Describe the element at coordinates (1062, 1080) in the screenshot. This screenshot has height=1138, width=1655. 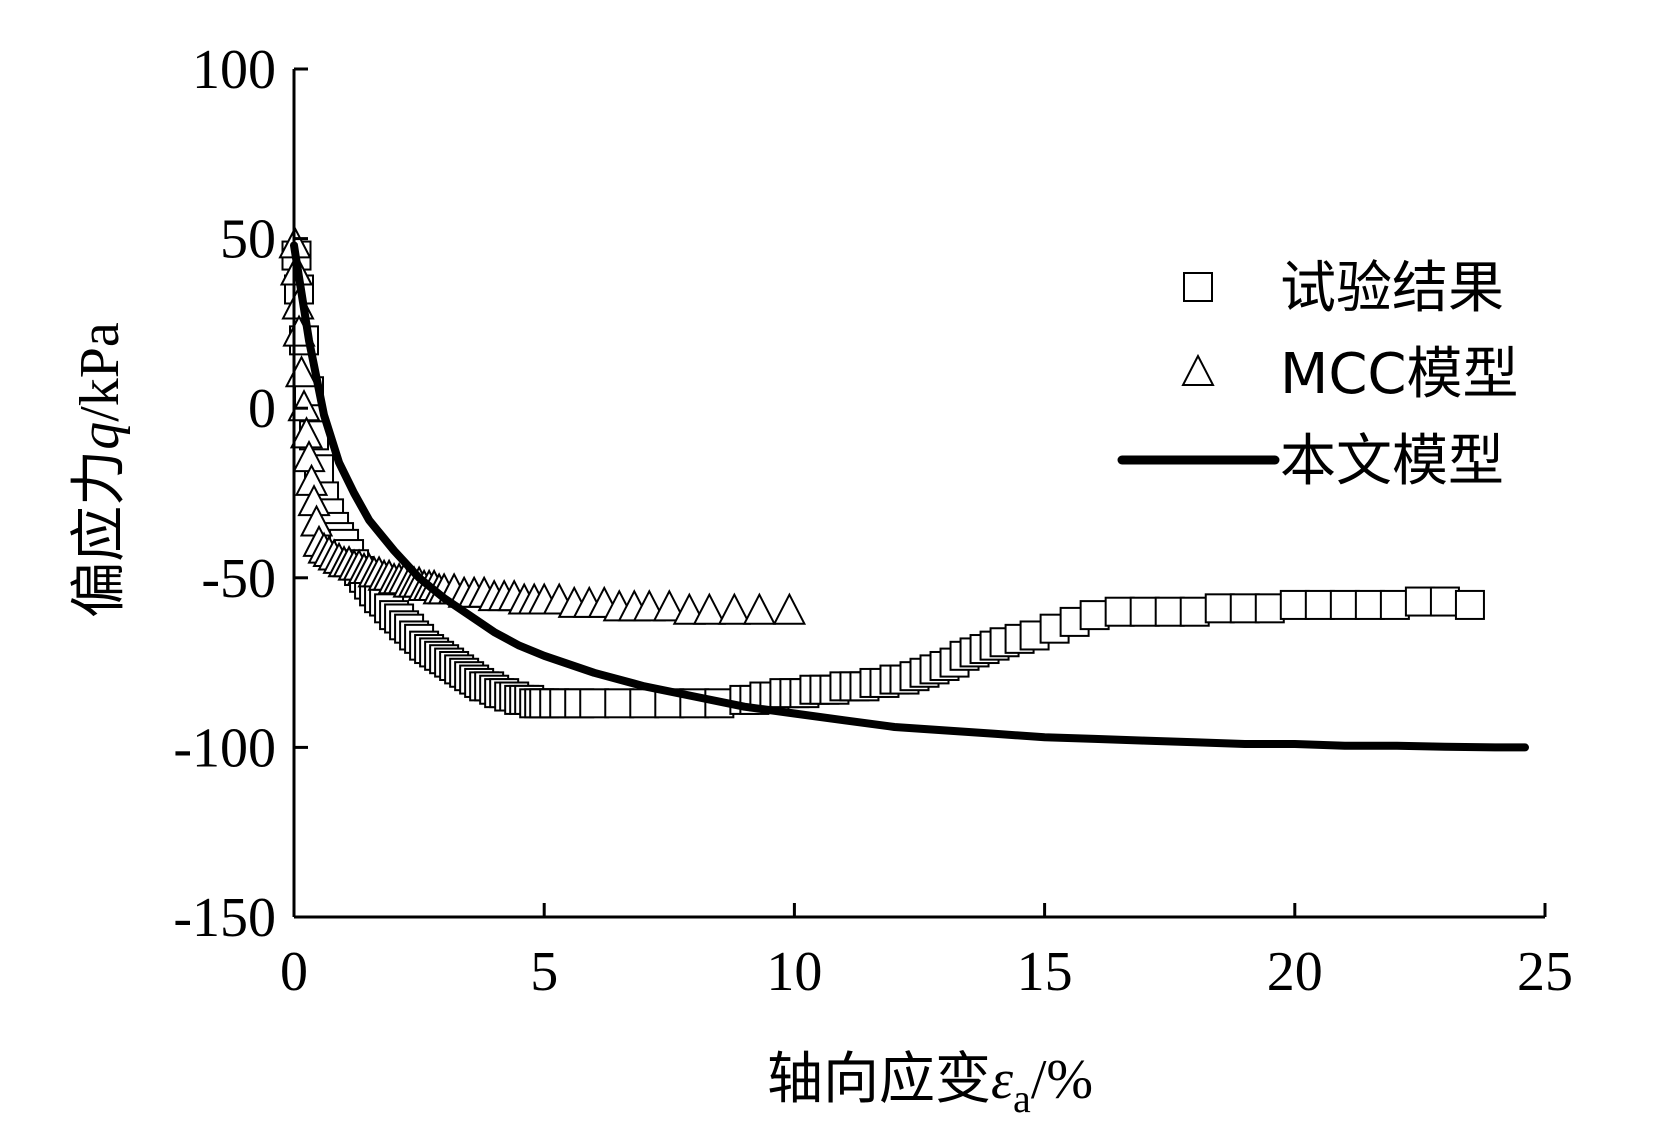
I see `x-axis-title-suffix: /%` at that location.